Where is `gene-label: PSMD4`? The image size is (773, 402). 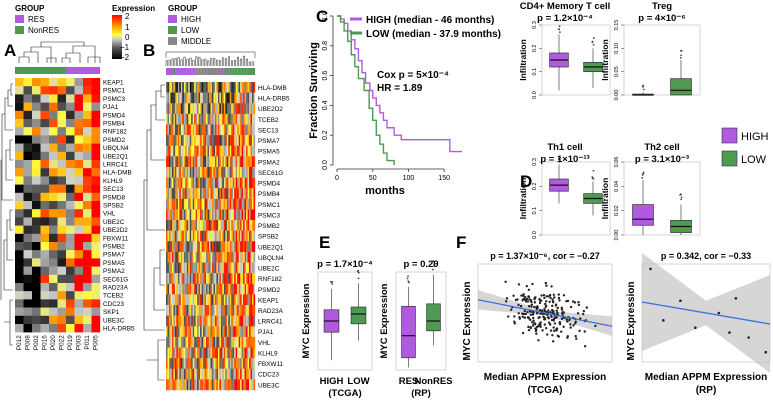 gene-label: PSMD4 is located at coordinates (114, 115).